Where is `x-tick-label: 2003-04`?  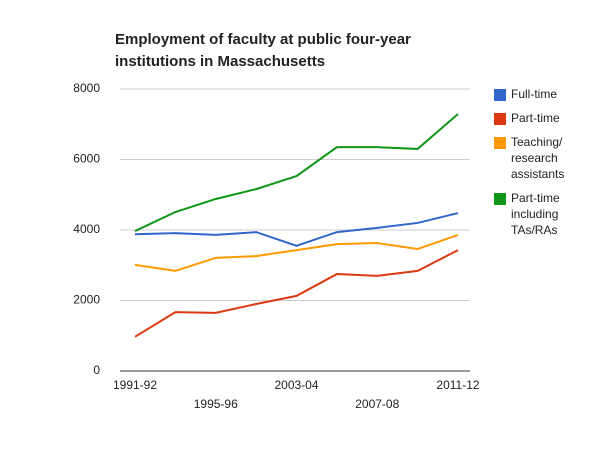 x-tick-label: 2003-04 is located at coordinates (296, 385).